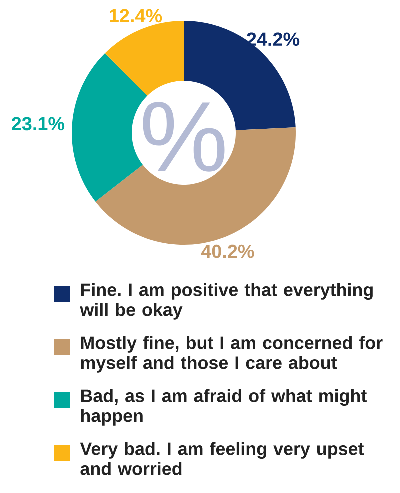 The height and width of the screenshot is (493, 400). What do you see at coordinates (227, 251) in the screenshot?
I see `data-label: 40.2%` at bounding box center [227, 251].